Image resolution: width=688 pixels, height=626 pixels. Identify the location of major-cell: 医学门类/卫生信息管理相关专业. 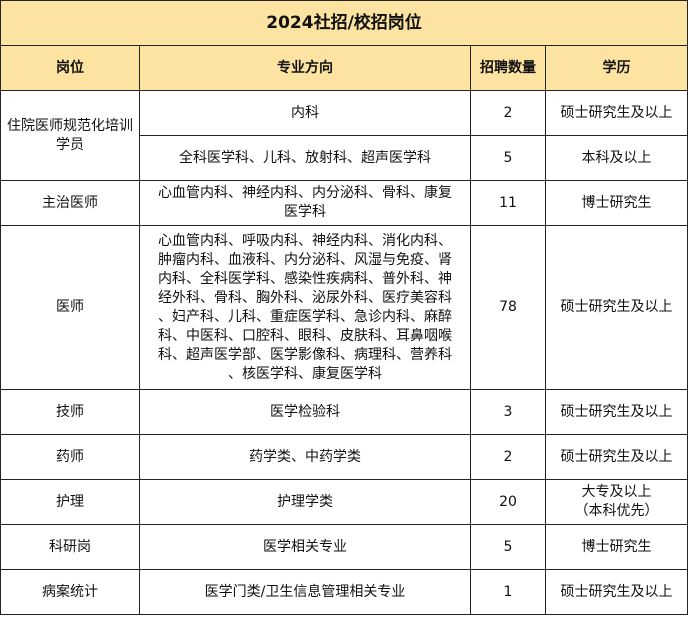
(305, 592).